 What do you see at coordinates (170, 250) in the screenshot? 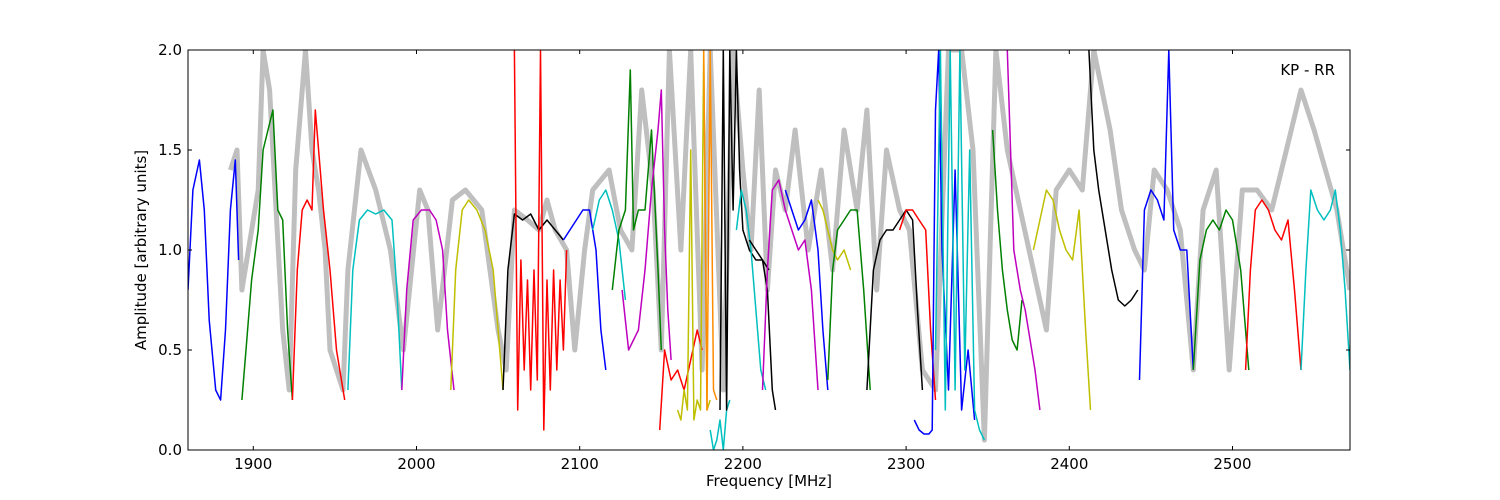
I see `y-tick-label: 1.0` at bounding box center [170, 250].